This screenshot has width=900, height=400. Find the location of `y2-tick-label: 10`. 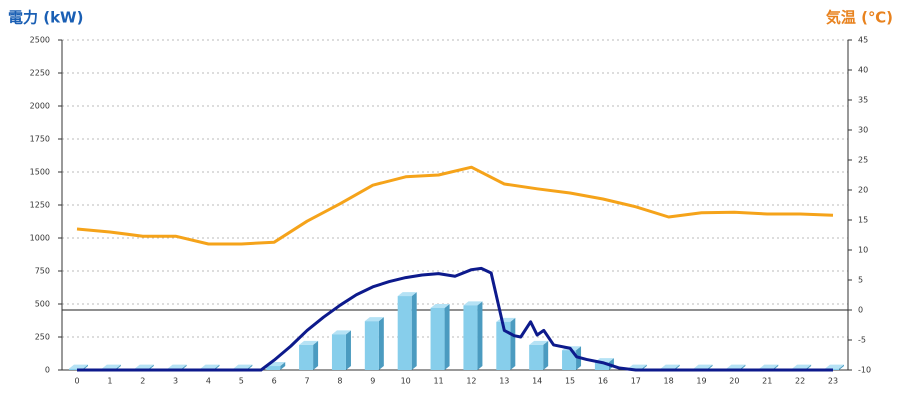

y2-tick-label: 10 is located at coordinates (863, 250).